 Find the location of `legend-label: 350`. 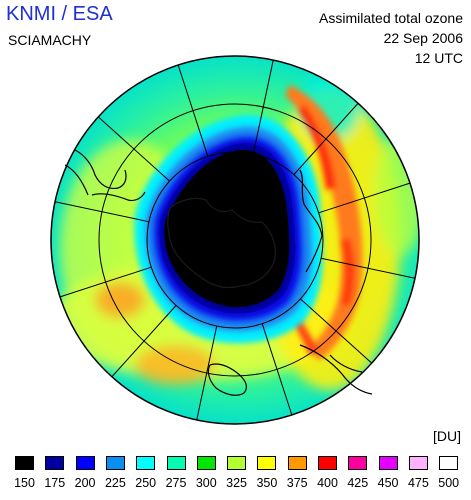

legend-label: 350 is located at coordinates (267, 483).